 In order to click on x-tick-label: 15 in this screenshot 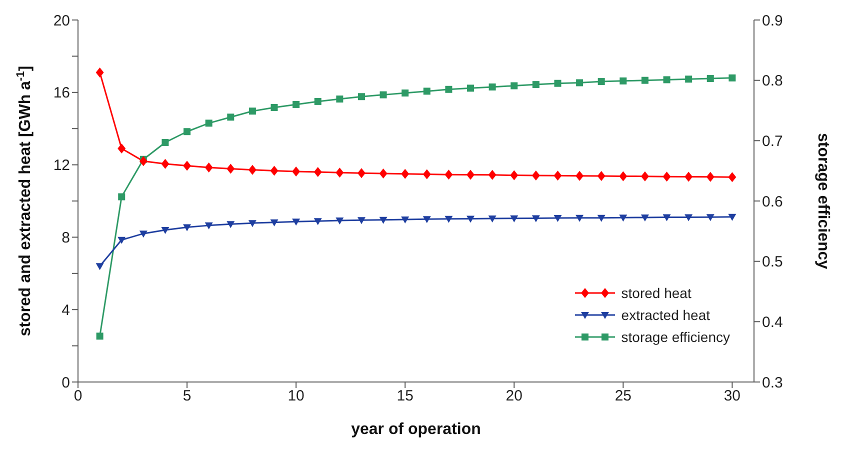, I will do `click(405, 396)`.